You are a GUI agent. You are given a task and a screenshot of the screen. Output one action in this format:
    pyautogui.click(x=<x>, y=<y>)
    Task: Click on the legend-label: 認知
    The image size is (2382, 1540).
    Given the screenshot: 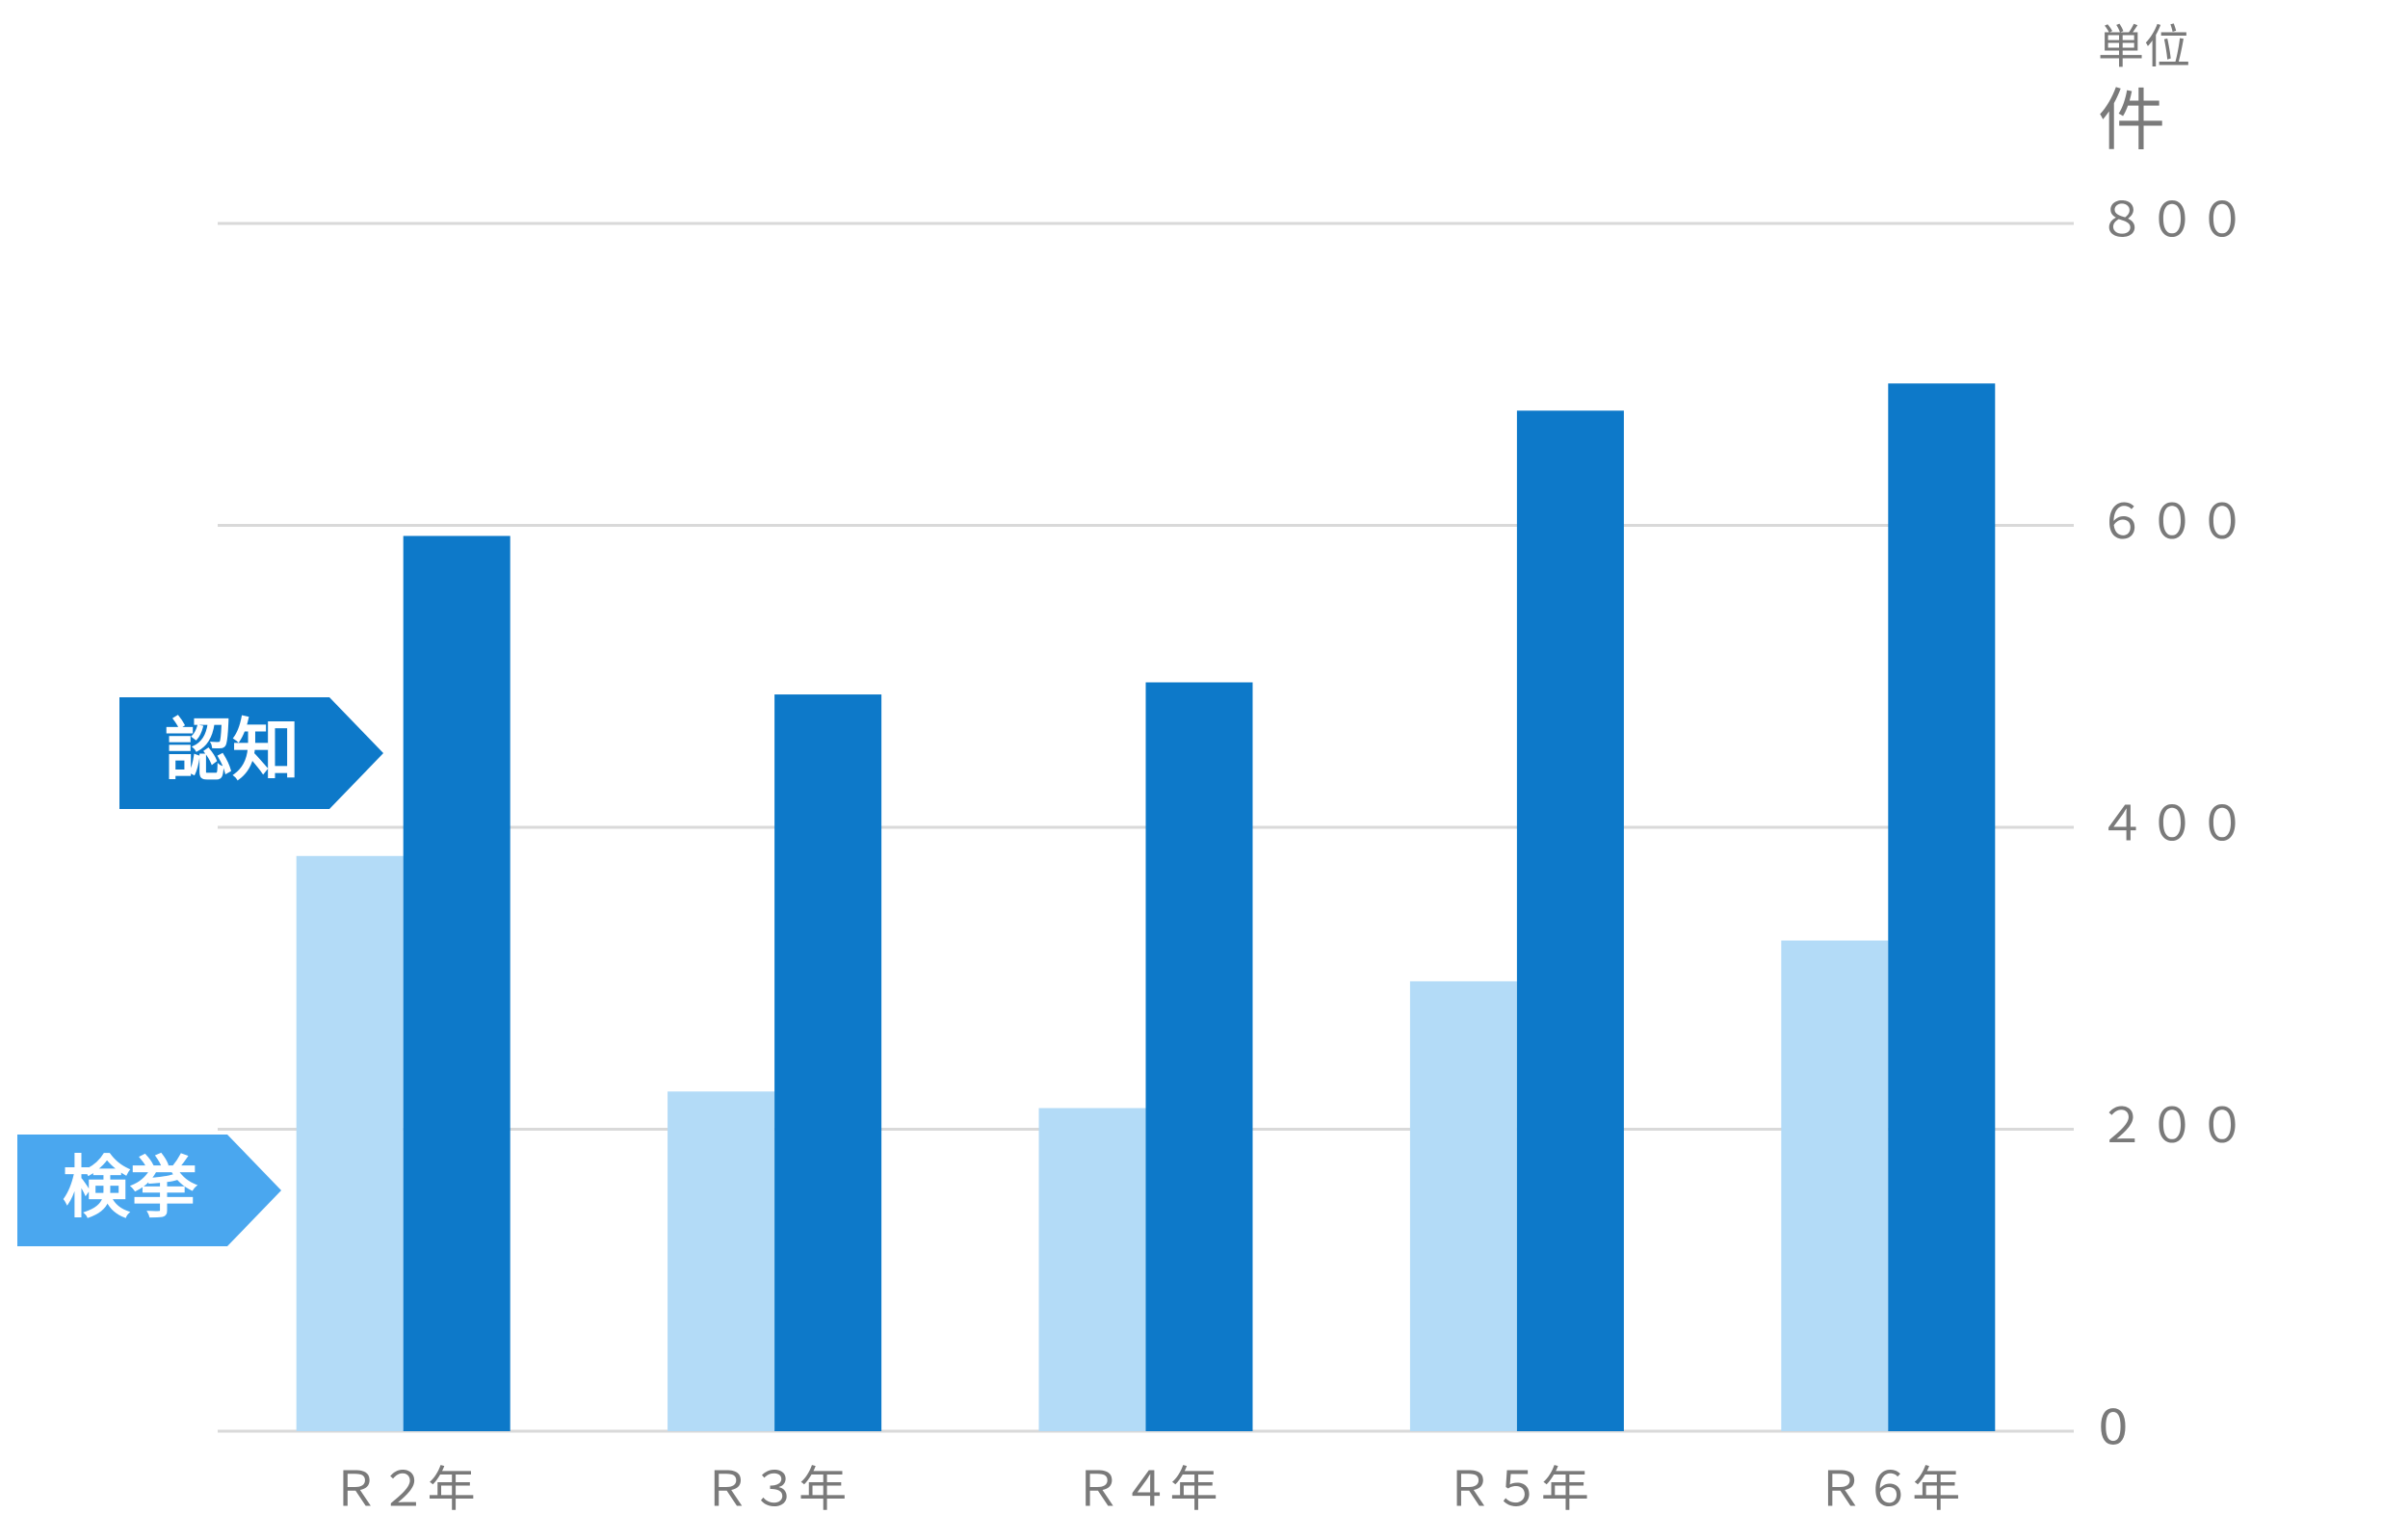 What is the action you would take?
    pyautogui.click(x=233, y=750)
    